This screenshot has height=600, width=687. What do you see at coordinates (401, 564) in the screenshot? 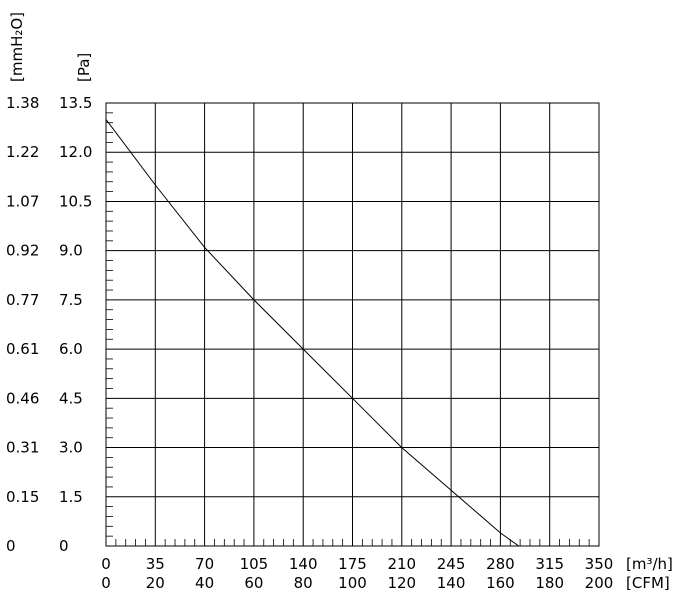
I see `x-tick-label-primary: 210` at bounding box center [401, 564].